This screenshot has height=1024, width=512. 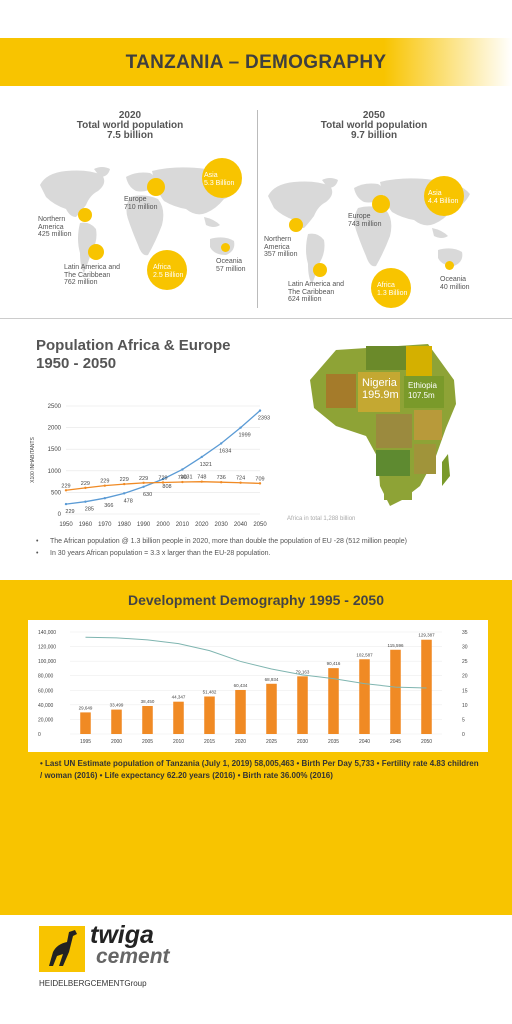 I want to click on bar-data-label: 90,416, so click(x=334, y=663).